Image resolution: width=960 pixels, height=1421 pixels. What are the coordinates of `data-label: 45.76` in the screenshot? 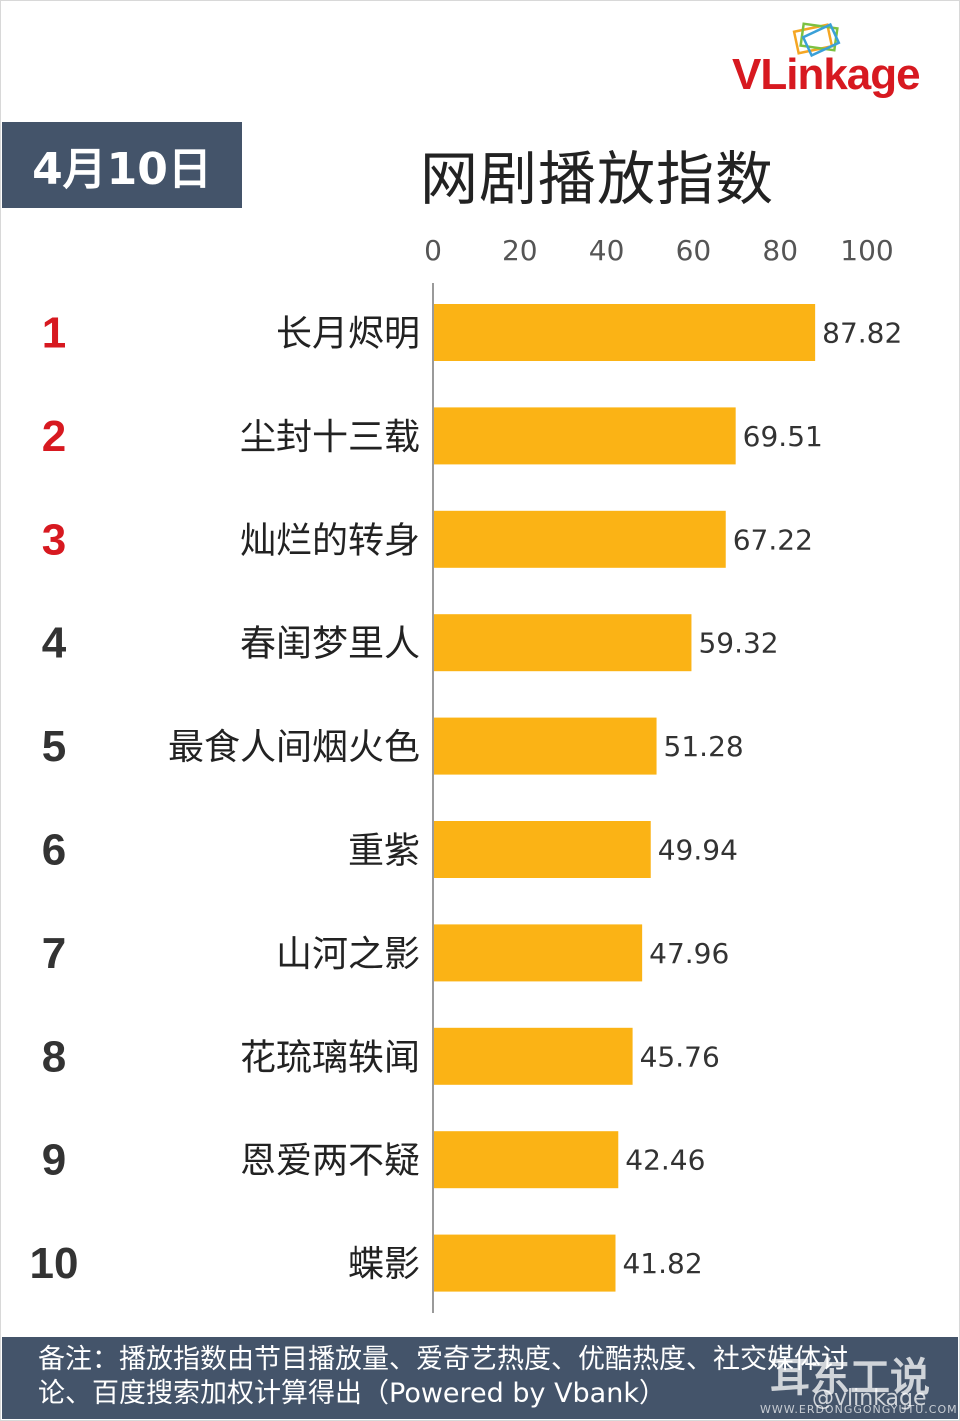 It's located at (680, 1056).